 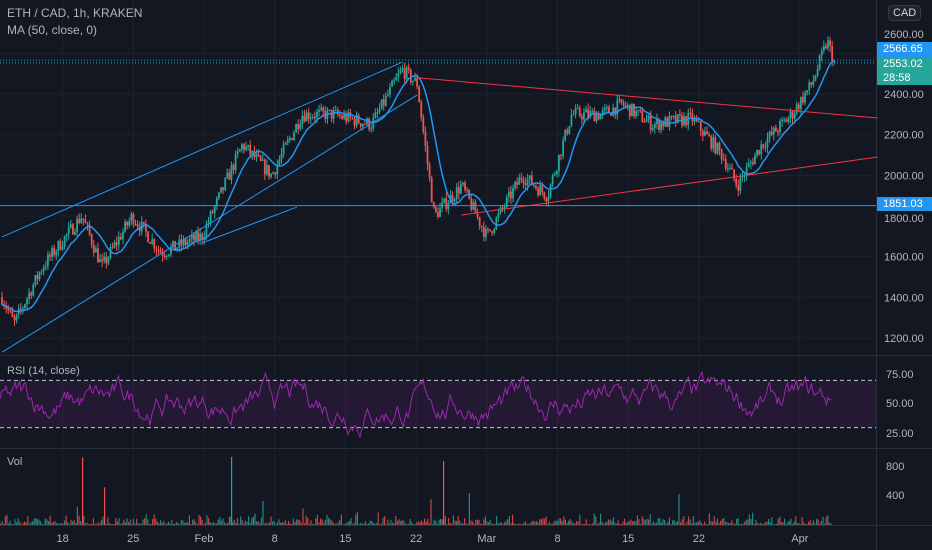 I want to click on rsi-legend: RSI (14, close), so click(x=43, y=371).